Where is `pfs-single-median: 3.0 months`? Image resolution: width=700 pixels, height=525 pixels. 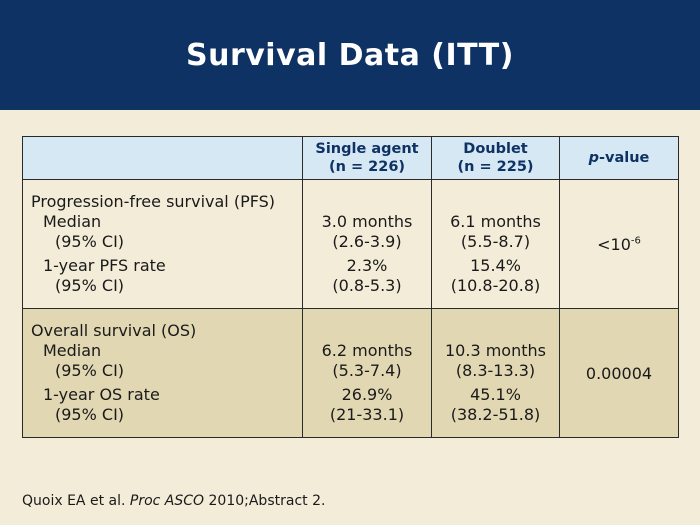
pfs-single-median: 3.0 months is located at coordinates (367, 221).